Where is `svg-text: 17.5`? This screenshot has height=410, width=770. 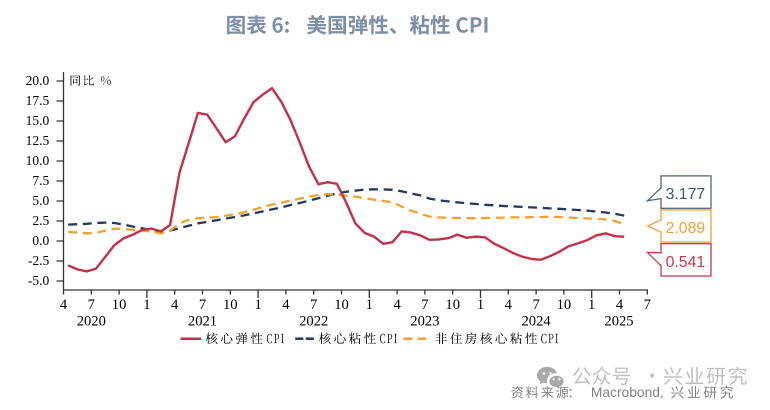
svg-text: 17.5 is located at coordinates (38, 100).